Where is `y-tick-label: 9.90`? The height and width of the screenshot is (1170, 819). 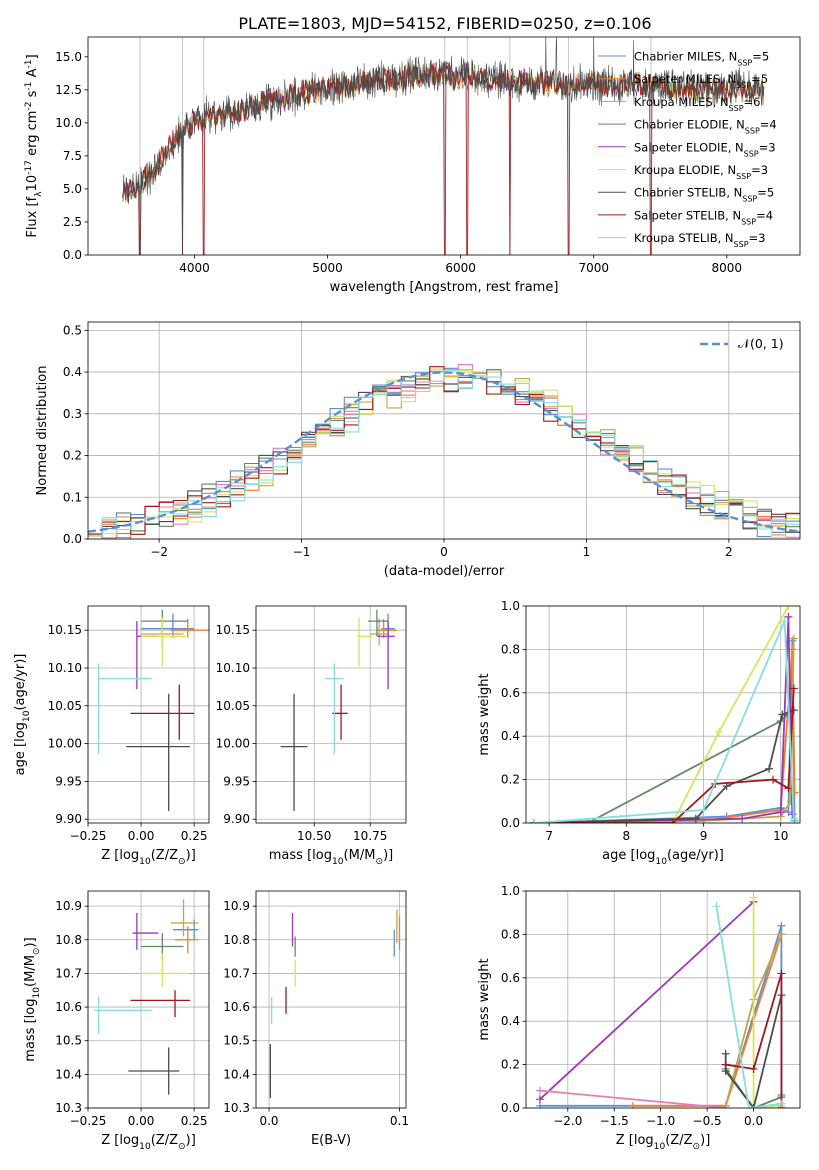
y-tick-label: 9.90 is located at coordinates (68, 819).